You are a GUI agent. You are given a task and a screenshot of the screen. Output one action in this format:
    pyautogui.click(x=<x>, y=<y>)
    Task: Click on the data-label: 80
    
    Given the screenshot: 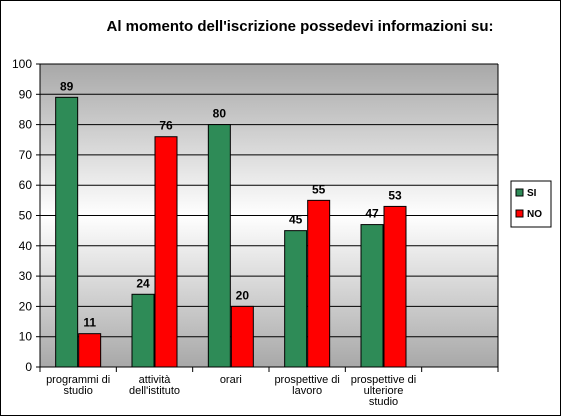 What is the action you would take?
    pyautogui.click(x=220, y=114)
    